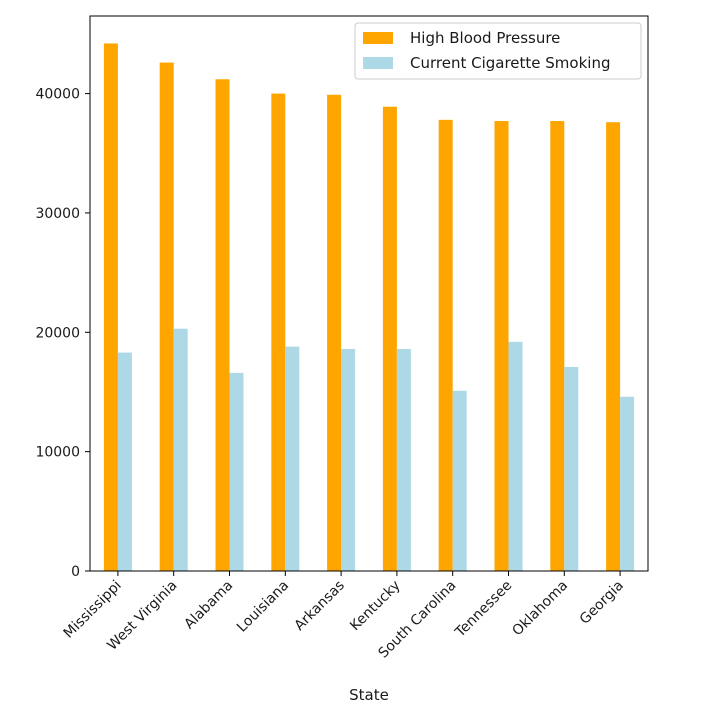 The height and width of the screenshot is (709, 720). I want to click on y-tick-label-4: 40000, so click(57, 95).